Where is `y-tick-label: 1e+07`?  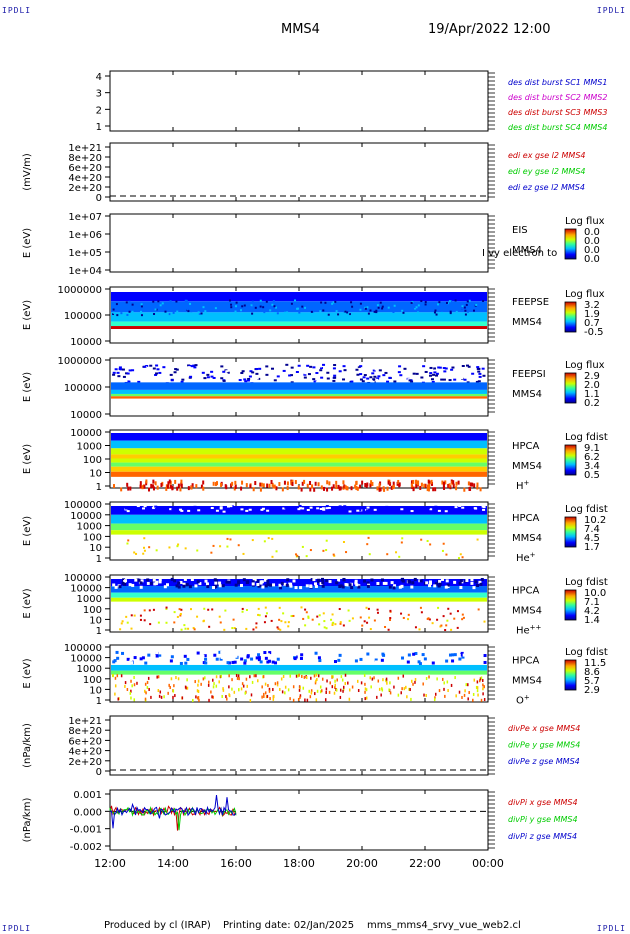
y-tick-label: 1e+07 is located at coordinates (85, 217).